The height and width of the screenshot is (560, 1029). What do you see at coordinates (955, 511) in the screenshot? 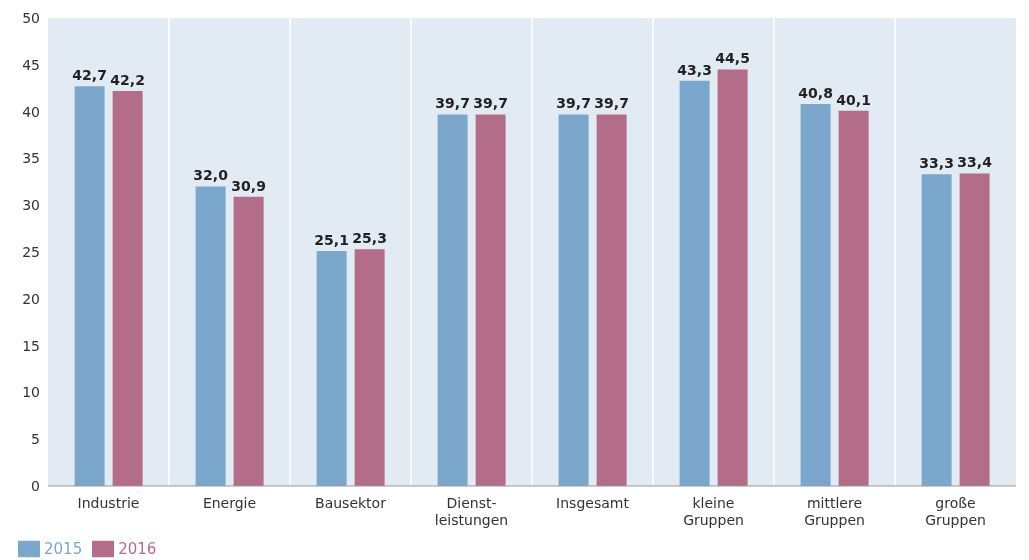
I see `x-tick-label: große Gruppen` at bounding box center [955, 511].